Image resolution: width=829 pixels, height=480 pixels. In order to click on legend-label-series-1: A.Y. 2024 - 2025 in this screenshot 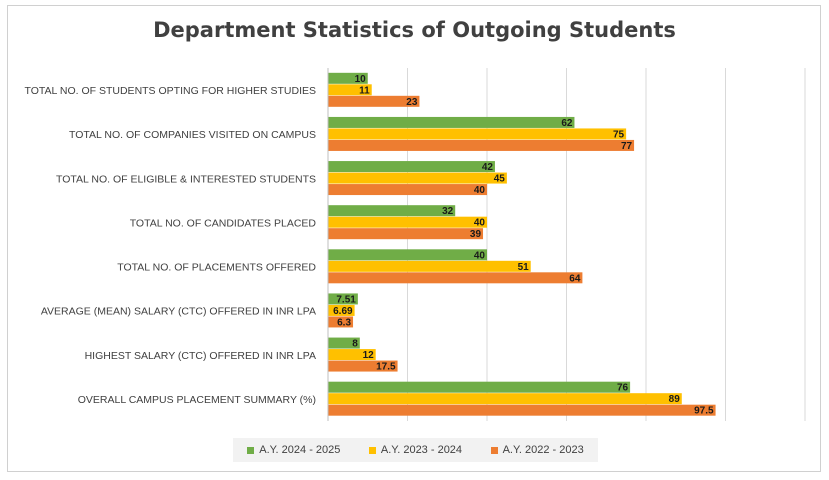, I will do `click(300, 450)`.